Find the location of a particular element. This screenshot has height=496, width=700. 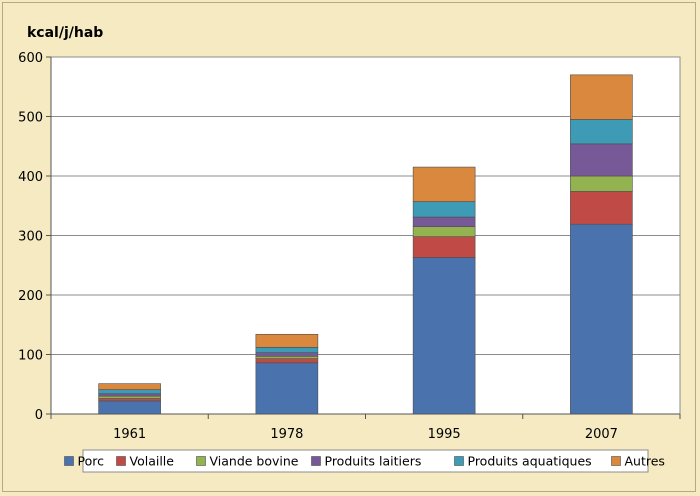

legend-label: Viande bovine is located at coordinates (254, 461).